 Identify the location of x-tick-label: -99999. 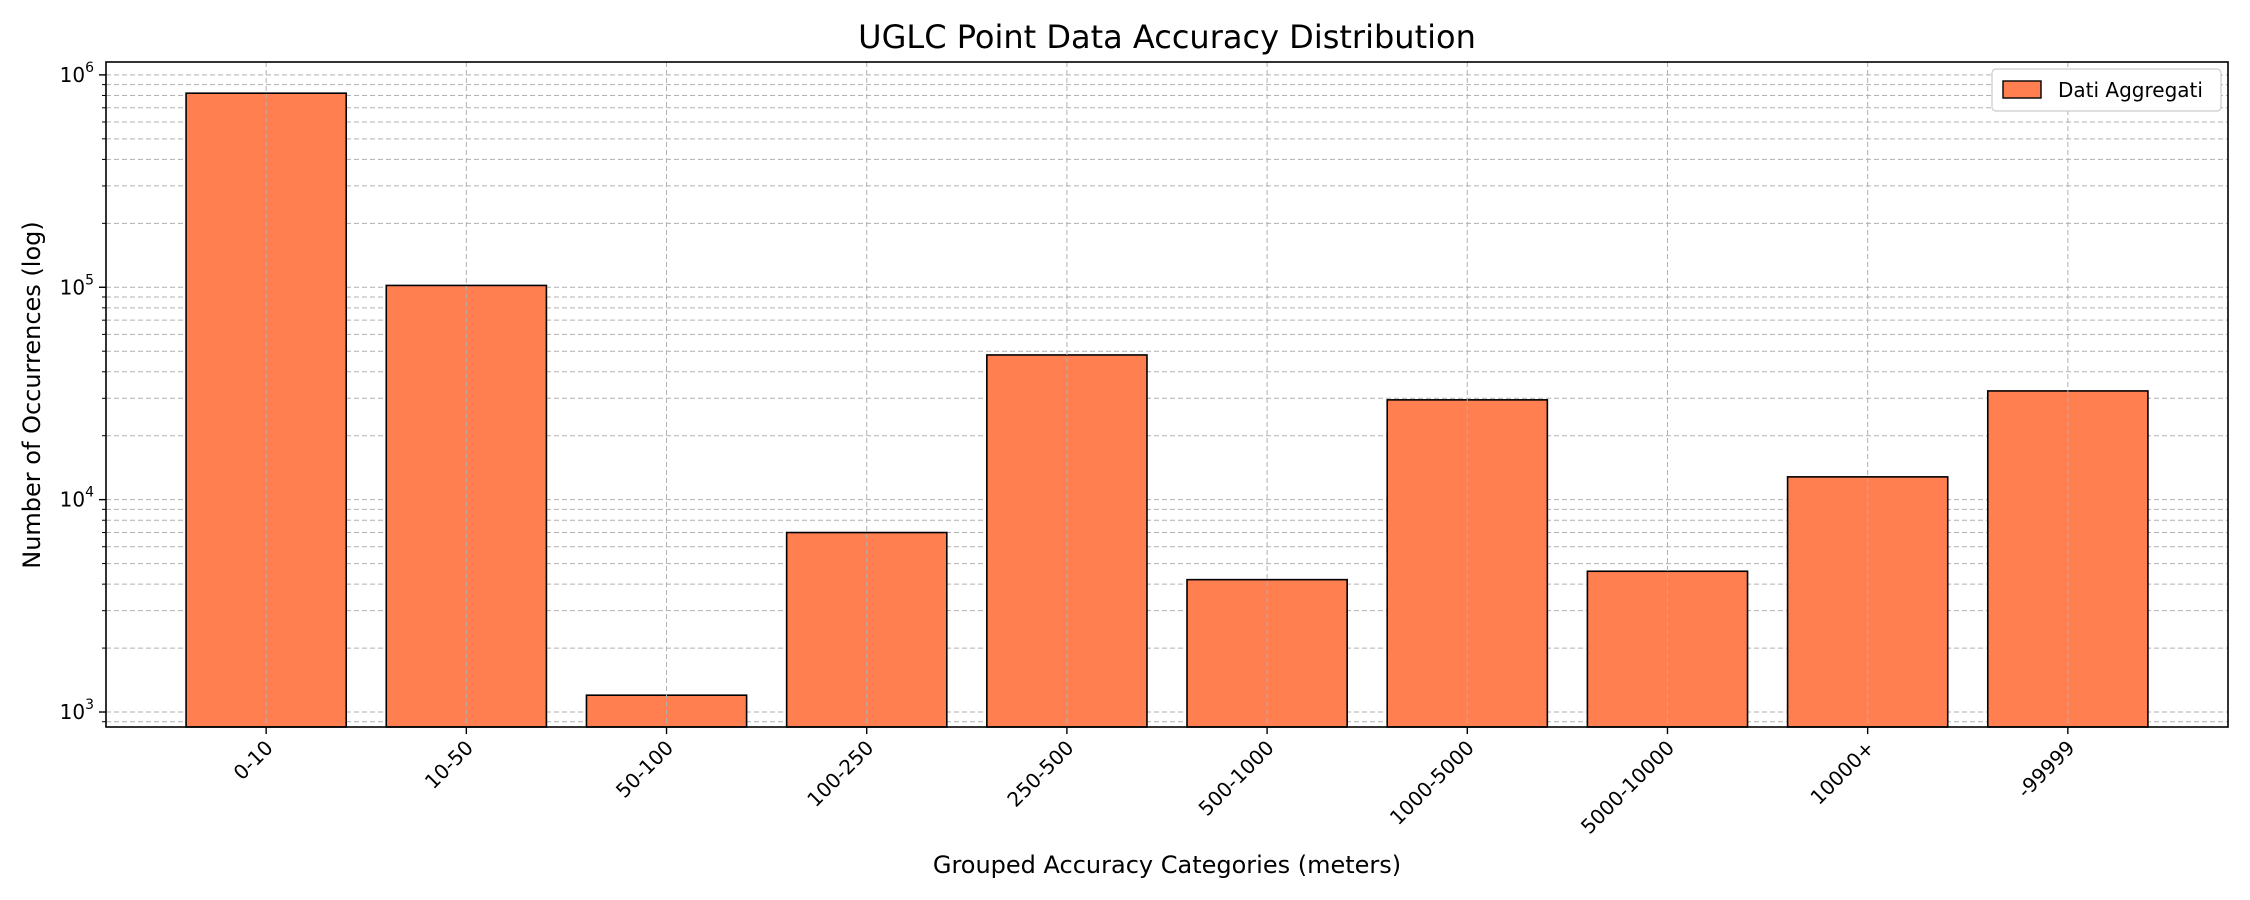
(2045, 769).